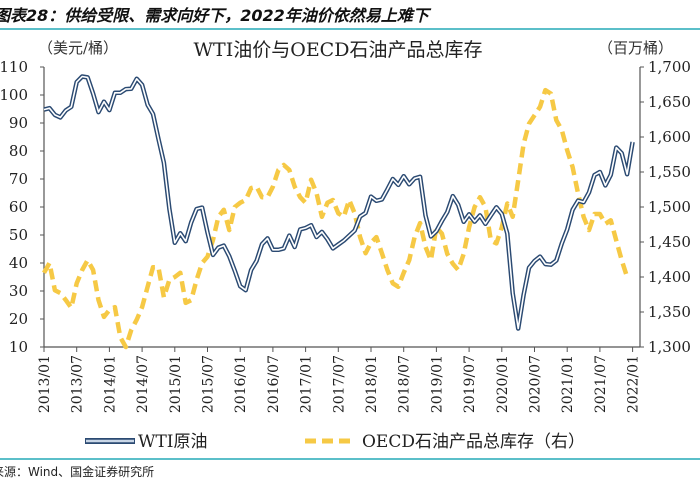 The height and width of the screenshot is (490, 700). I want to click on left-tick-label: 10, so click(18, 347).